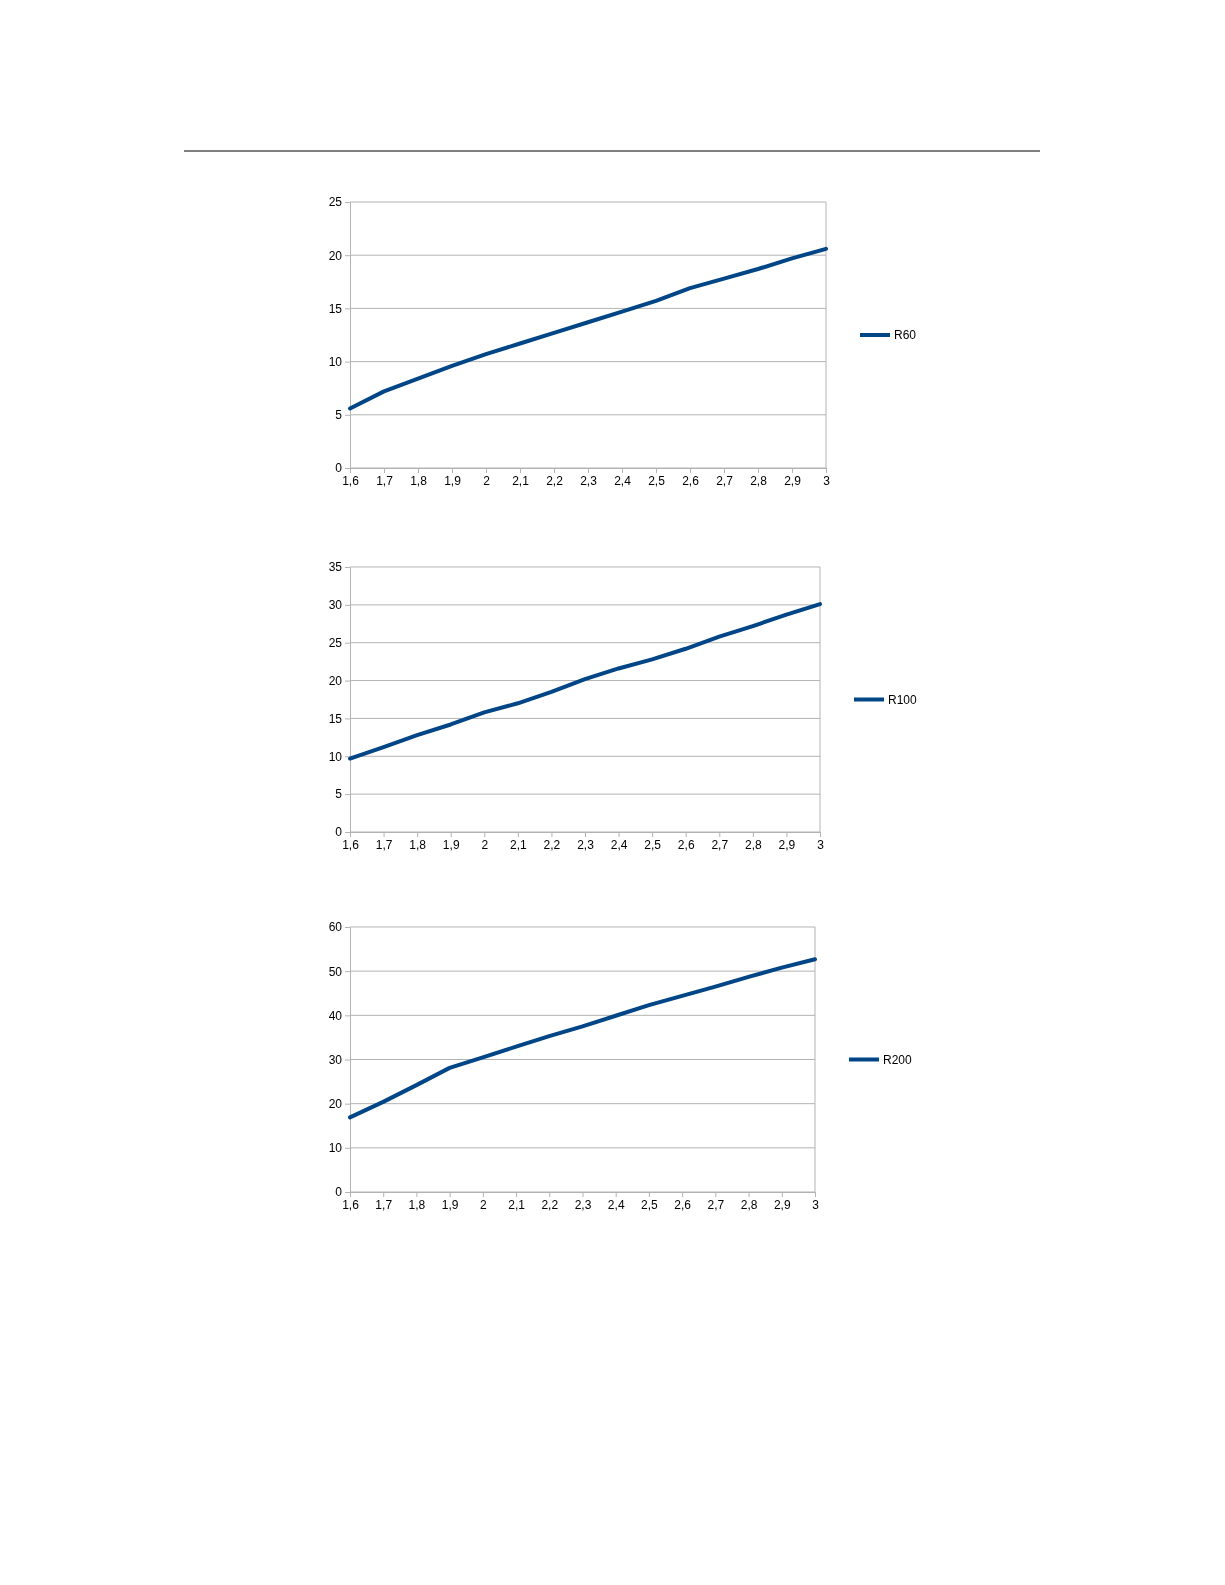  I want to click on y-tick-label: 40, so click(335, 1015).